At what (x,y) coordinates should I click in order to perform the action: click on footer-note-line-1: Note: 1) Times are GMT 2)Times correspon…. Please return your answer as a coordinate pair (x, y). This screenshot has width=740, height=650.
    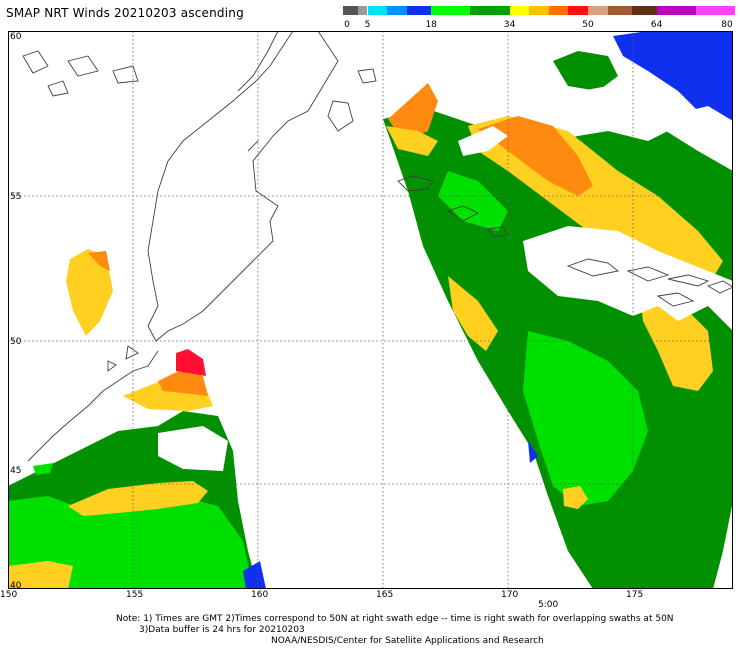
    Looking at the image, I should click on (395, 619).